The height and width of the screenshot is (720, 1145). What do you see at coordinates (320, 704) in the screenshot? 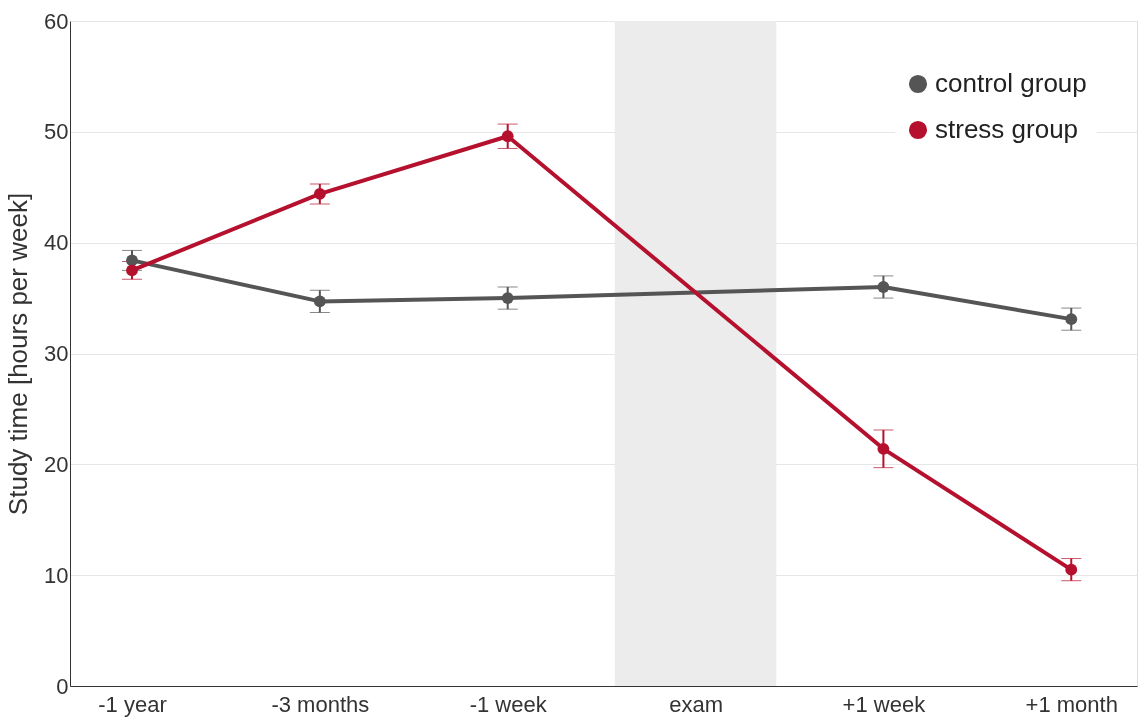
I see `x-tick-label: -3 months` at bounding box center [320, 704].